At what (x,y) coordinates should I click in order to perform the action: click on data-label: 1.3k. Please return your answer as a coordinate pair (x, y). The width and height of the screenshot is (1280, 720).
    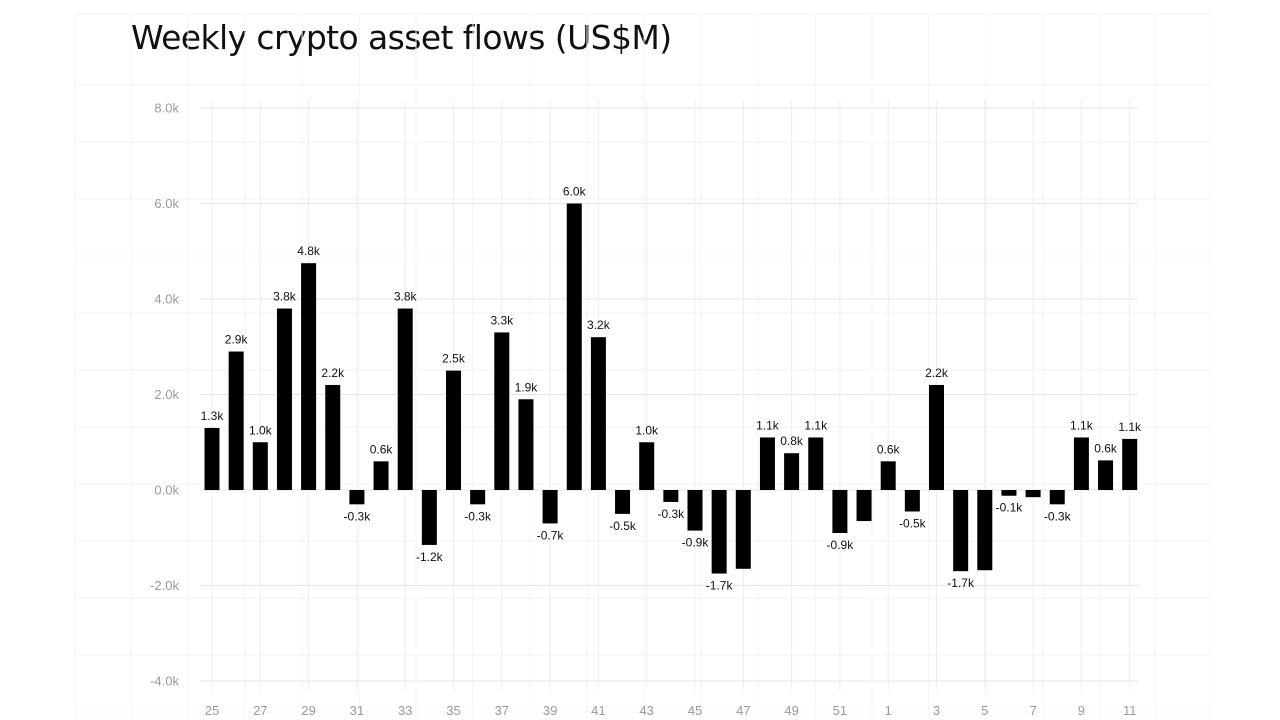
    Looking at the image, I should click on (213, 416).